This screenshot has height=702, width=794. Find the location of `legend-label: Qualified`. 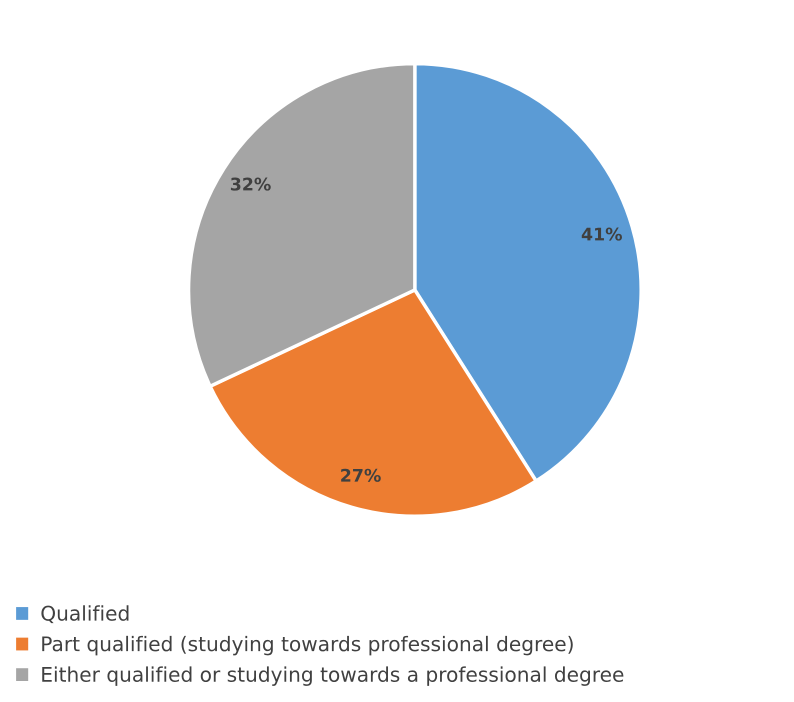

legend-label: Qualified is located at coordinates (84, 614).